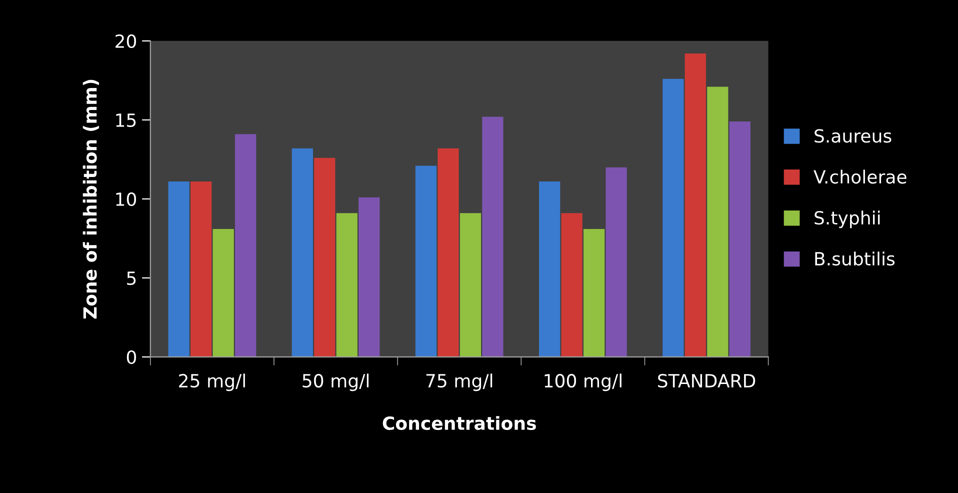 The image size is (958, 493). Describe the element at coordinates (126, 41) in the screenshot. I see `y-tick-label: 20` at that location.